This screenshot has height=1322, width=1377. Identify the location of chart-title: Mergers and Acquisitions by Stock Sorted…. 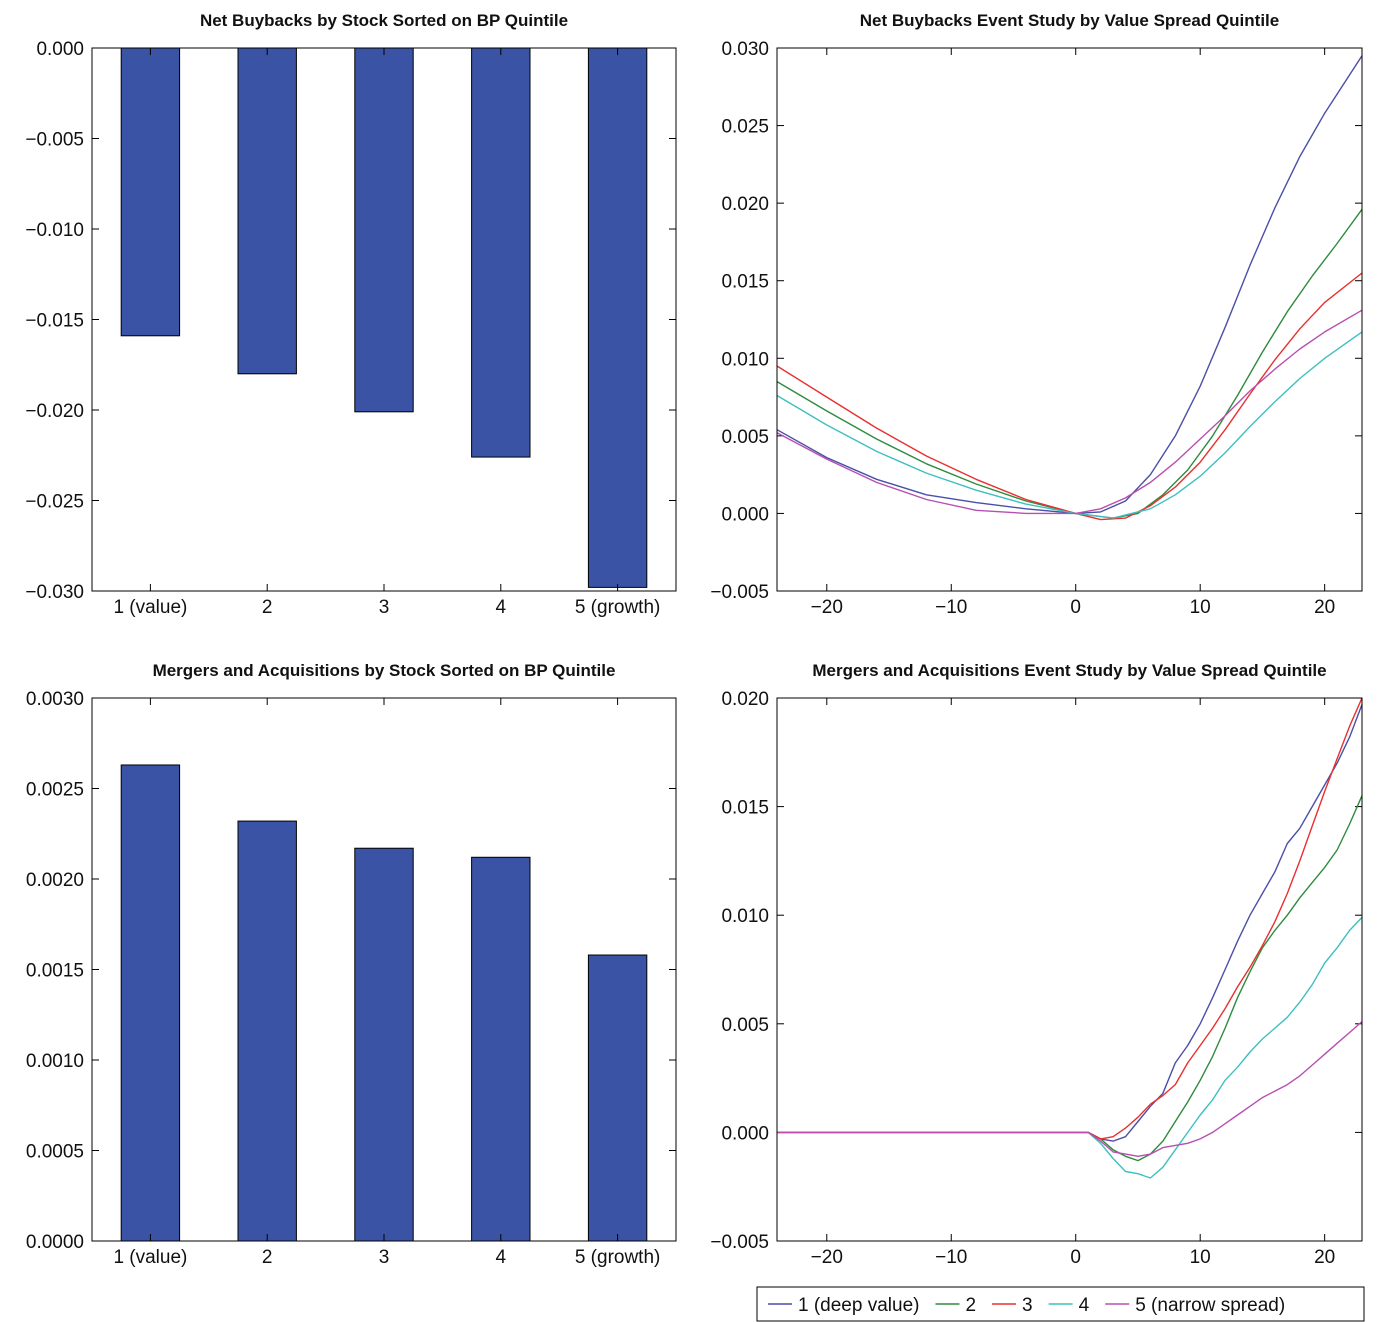
(384, 670).